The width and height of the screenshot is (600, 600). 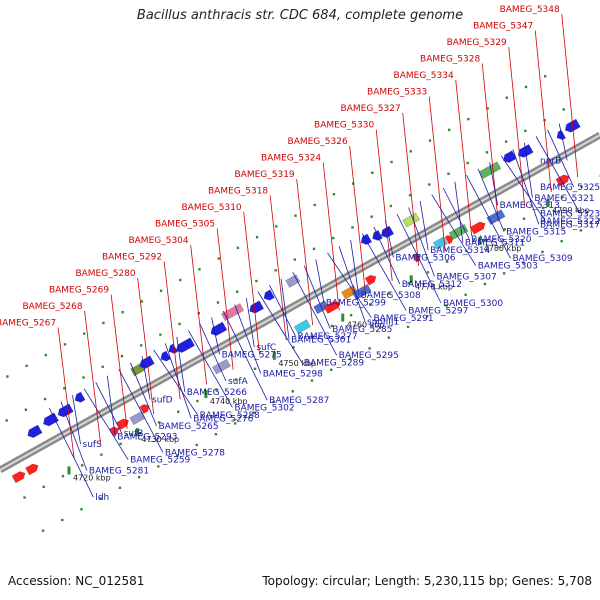 What do you see at coordinates (92, 477) in the screenshot?
I see `kbp-tick-label: 4720 kbp` at bounding box center [92, 477].